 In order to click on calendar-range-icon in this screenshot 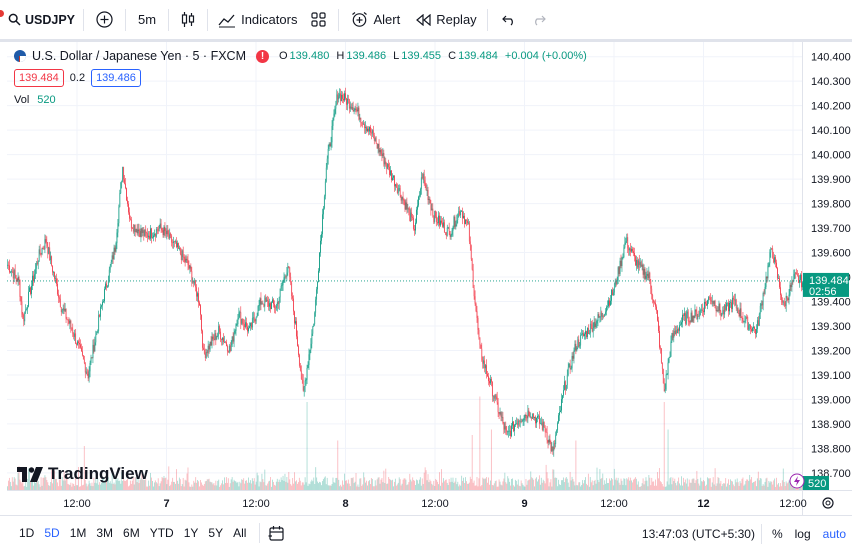, I will do `click(276, 533)`.